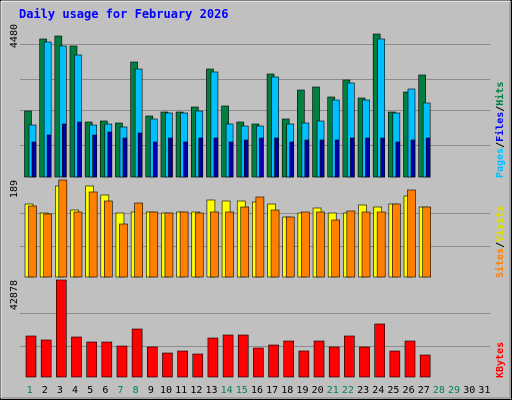 This screenshot has height=400, width=512. I want to click on day-label: 20, so click(318, 390).